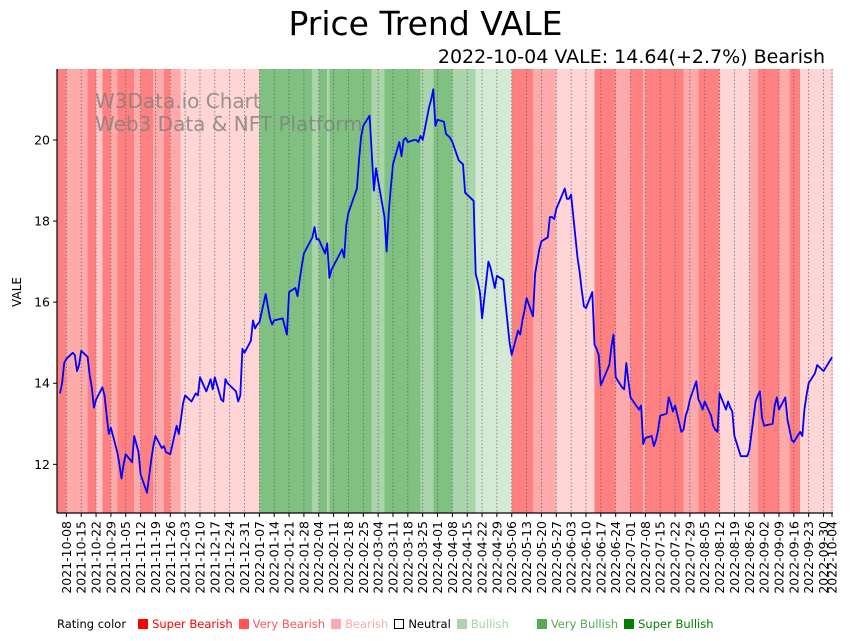  Describe the element at coordinates (511, 557) in the screenshot. I see `x-tick-label: 2022-05-06` at that location.